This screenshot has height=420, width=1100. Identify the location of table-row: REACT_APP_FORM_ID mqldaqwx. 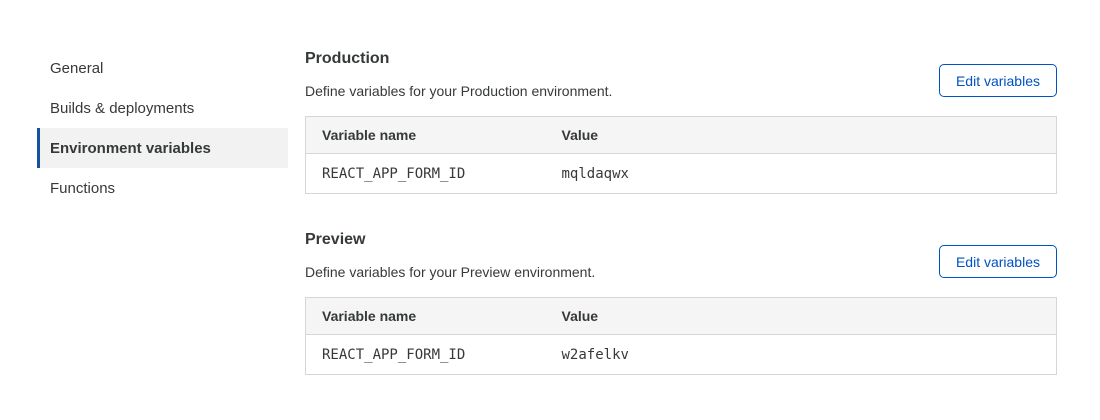
(681, 173).